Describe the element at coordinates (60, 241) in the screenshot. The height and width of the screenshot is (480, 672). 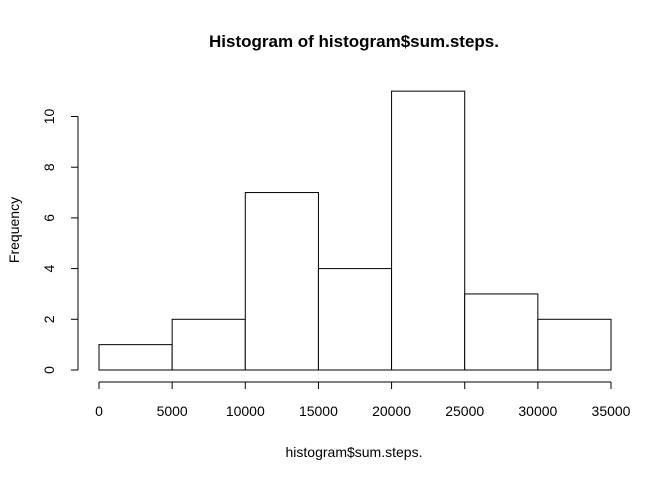
I see `y-axis: 0 2 4 6 8 10` at that location.